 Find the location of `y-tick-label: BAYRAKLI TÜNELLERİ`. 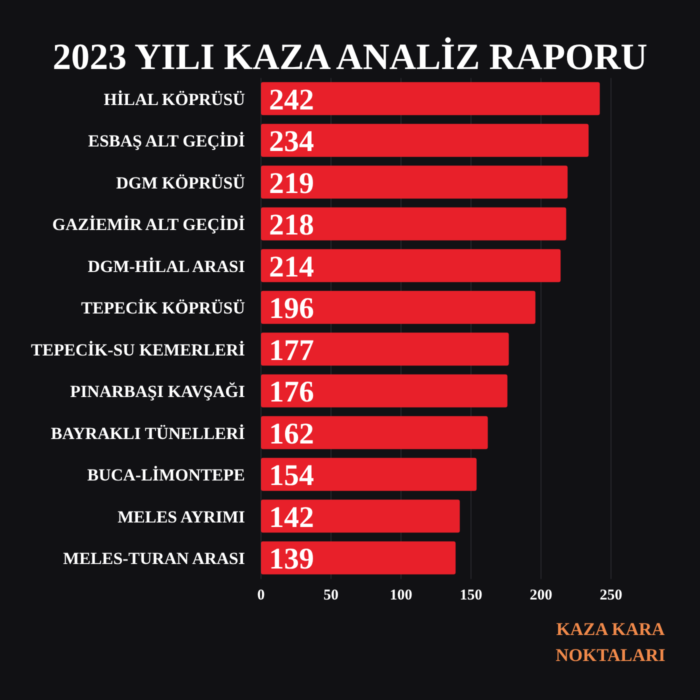

y-tick-label: BAYRAKLI TÜNELLERİ is located at coordinates (148, 433).